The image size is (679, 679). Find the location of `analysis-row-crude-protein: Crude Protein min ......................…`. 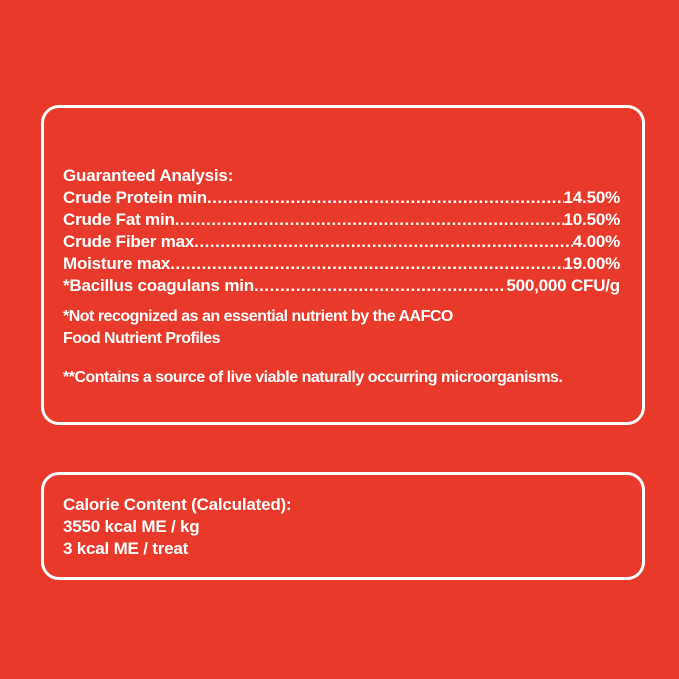

analysis-row-crude-protein: Crude Protein min ......................… is located at coordinates (341, 198).